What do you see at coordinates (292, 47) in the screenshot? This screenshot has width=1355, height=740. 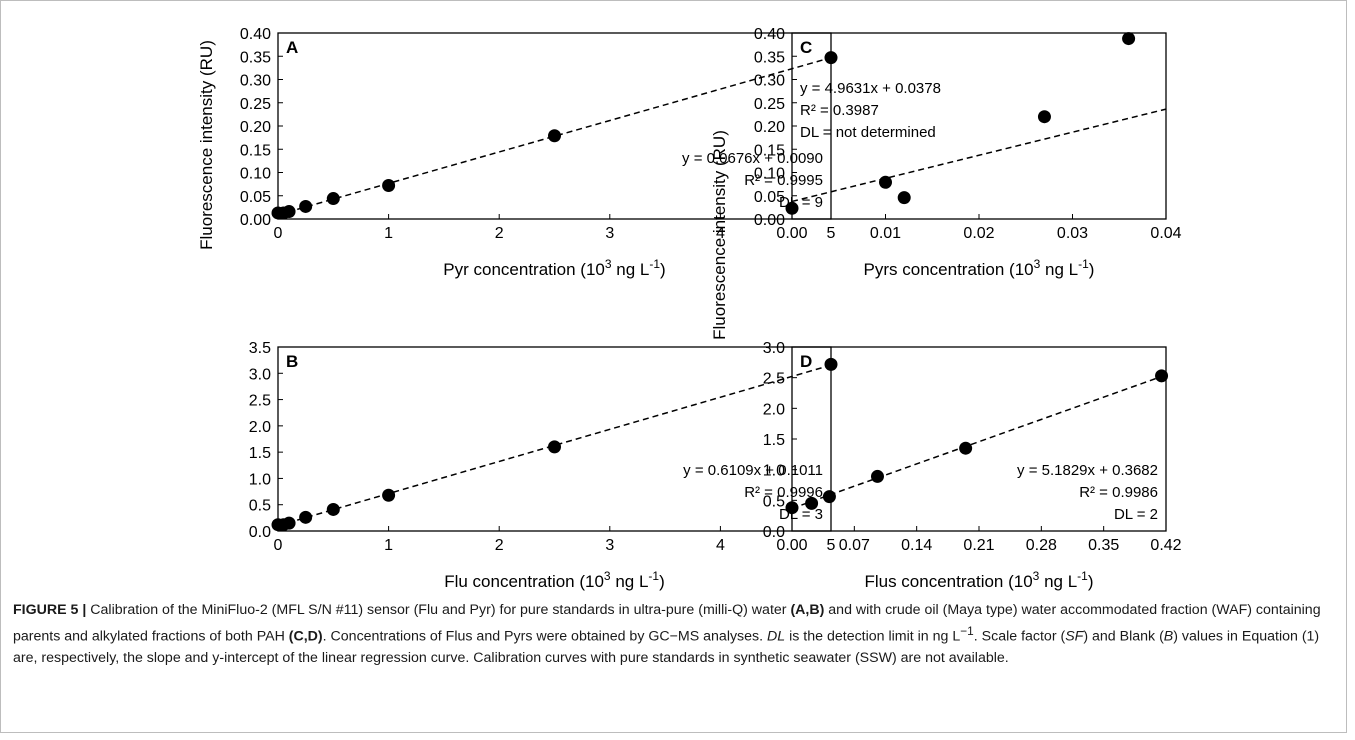 I see `panel-label: A` at bounding box center [292, 47].